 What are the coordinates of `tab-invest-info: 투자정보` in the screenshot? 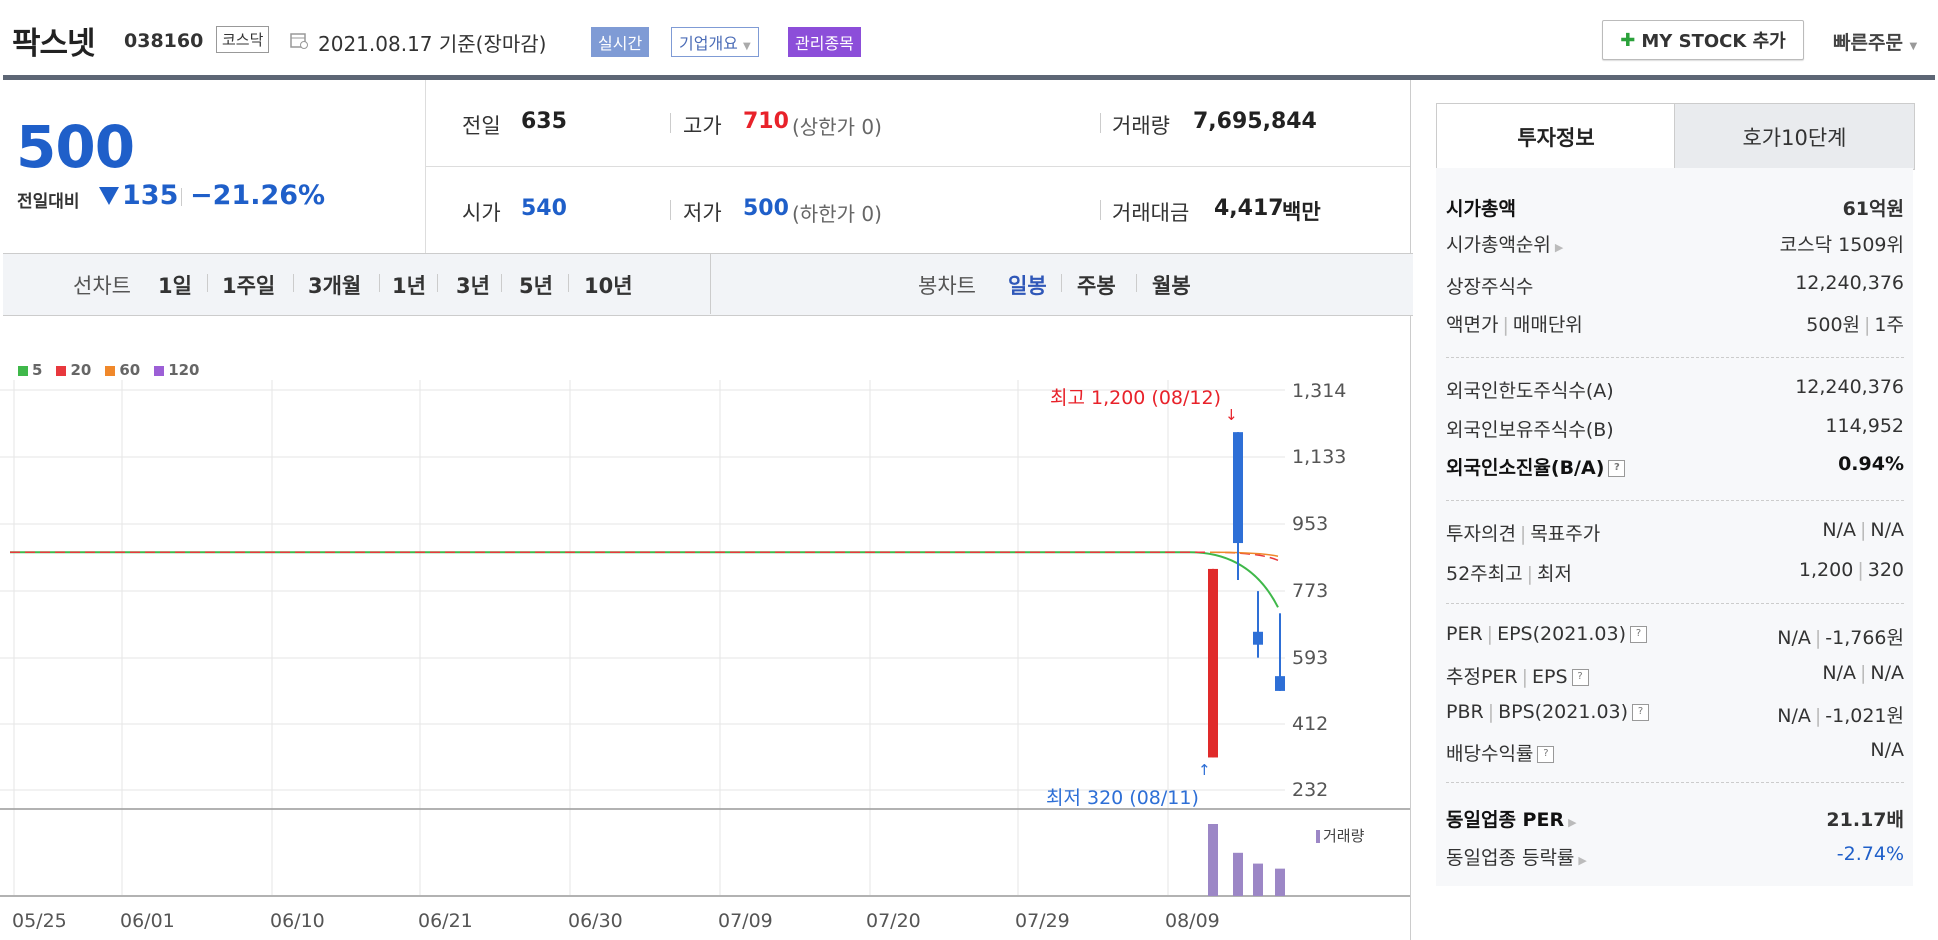 It's located at (1556, 136).